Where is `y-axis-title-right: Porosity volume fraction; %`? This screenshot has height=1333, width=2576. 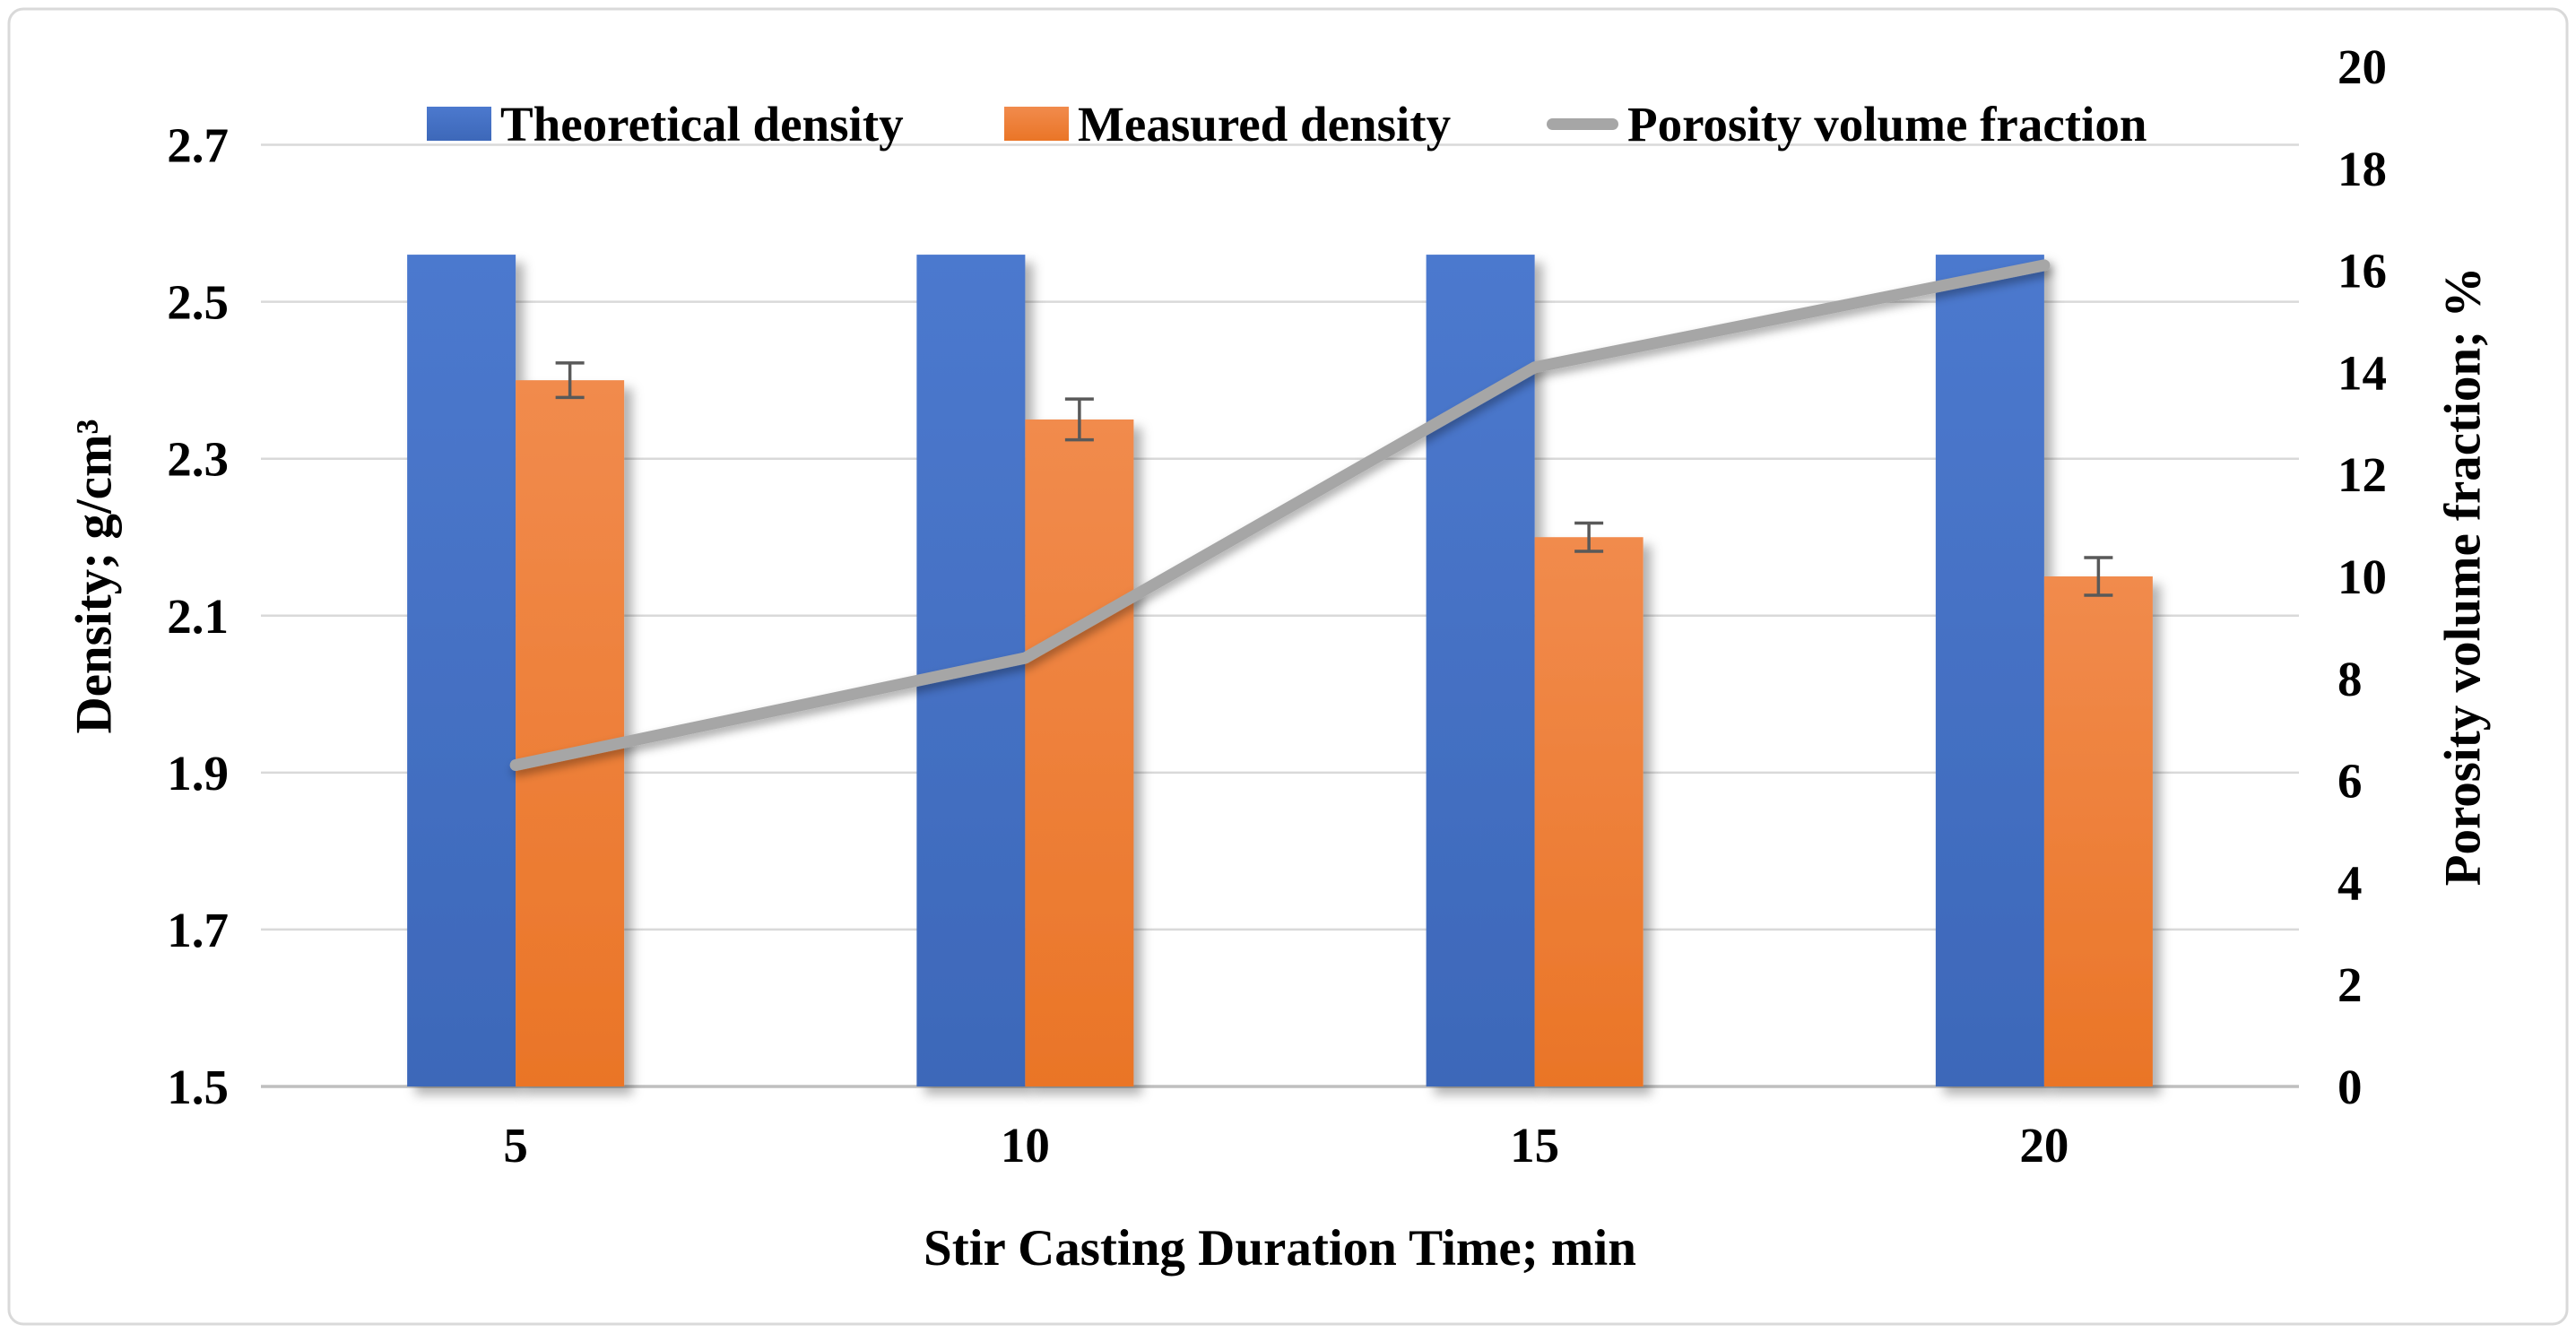 y-axis-title-right: Porosity volume fraction; % is located at coordinates (2463, 576).